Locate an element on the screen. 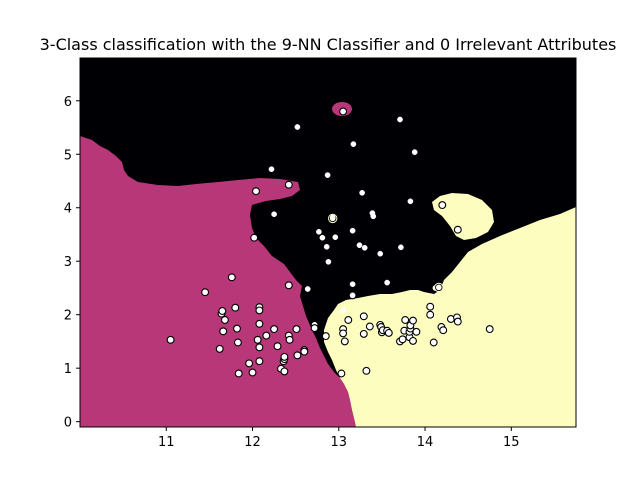 Image resolution: width=640 pixels, height=480 pixels. y-tick-label: 6 is located at coordinates (68, 102).